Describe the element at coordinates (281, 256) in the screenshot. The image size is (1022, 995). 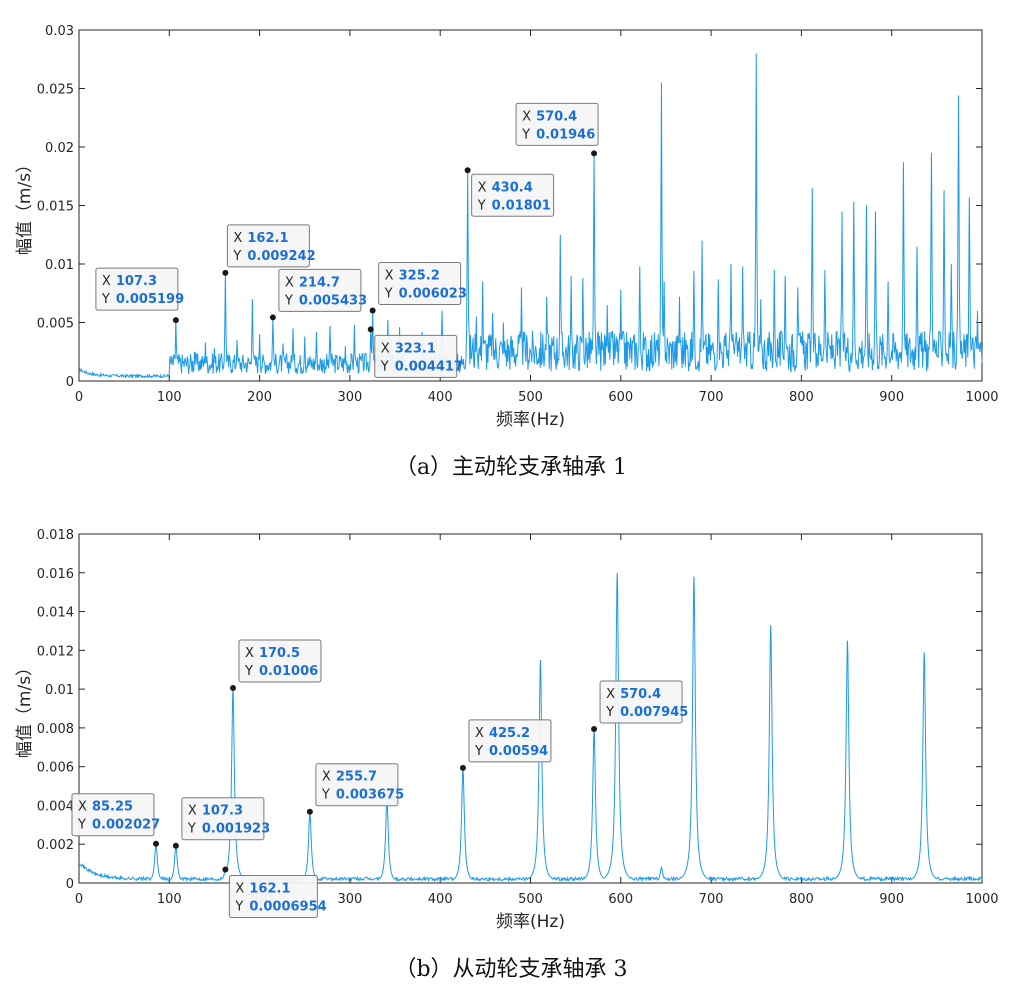
I see `datatip-y-value: 0.009242` at that location.